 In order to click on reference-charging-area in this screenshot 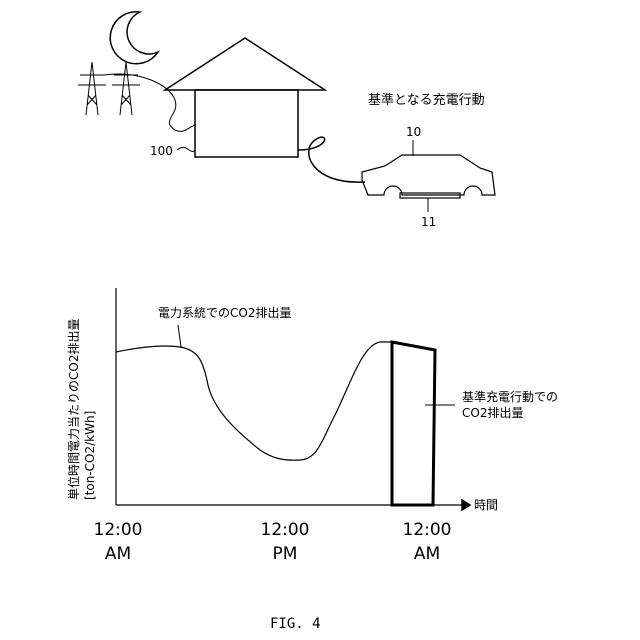, I will do `click(413, 423)`.